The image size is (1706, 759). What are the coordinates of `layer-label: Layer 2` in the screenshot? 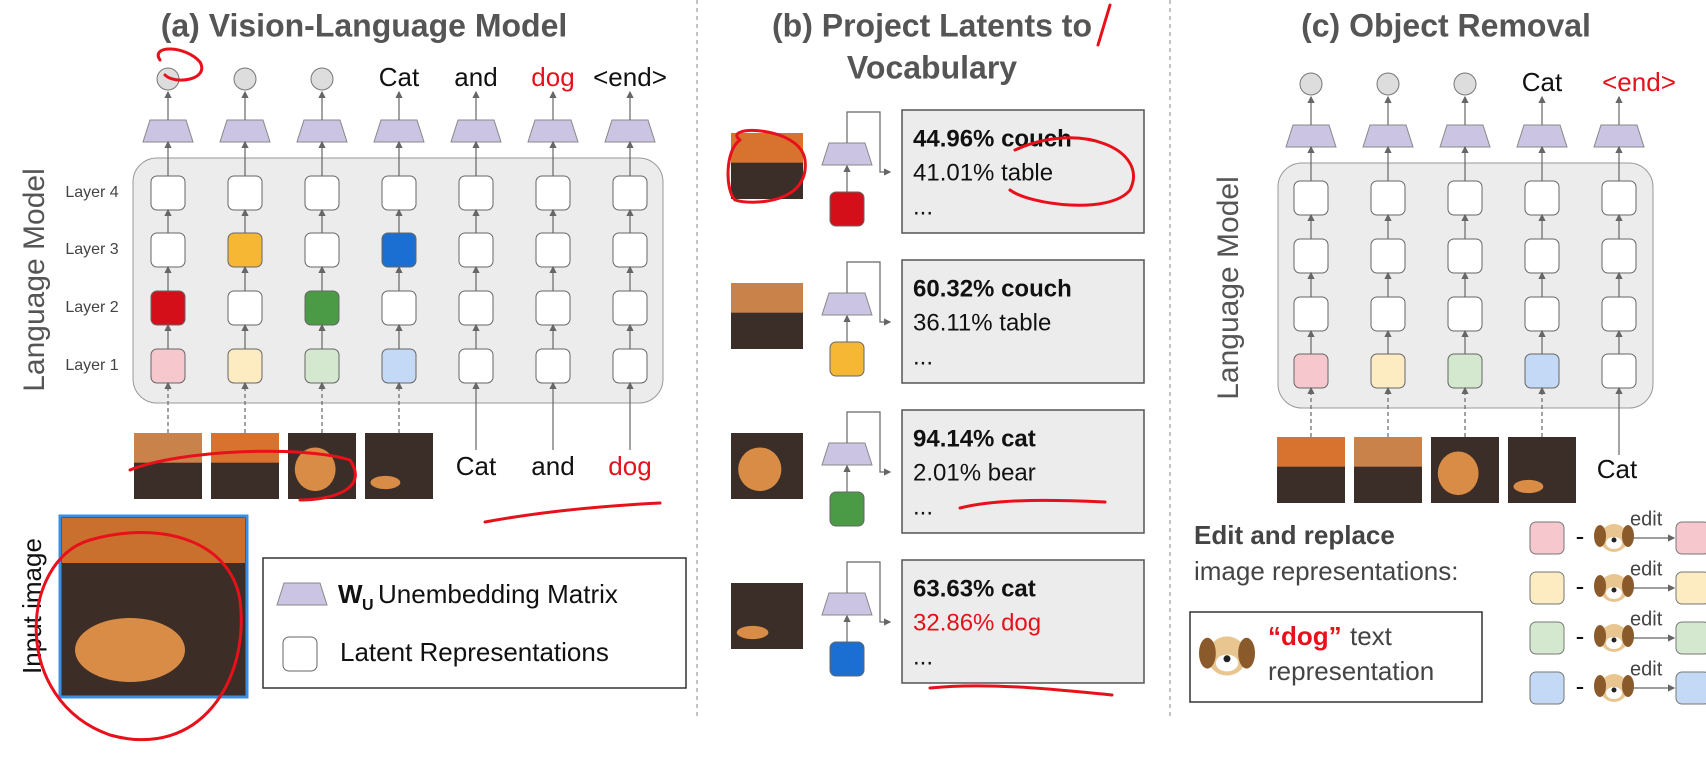 It's located at (91, 307).